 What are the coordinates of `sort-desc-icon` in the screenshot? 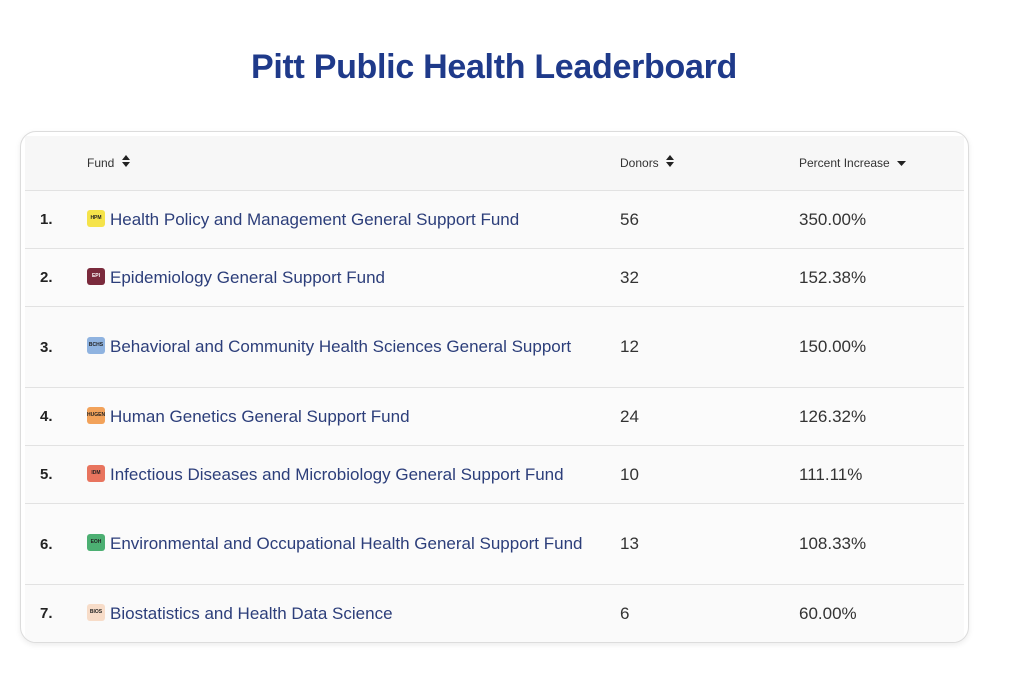 It's located at (902, 163).